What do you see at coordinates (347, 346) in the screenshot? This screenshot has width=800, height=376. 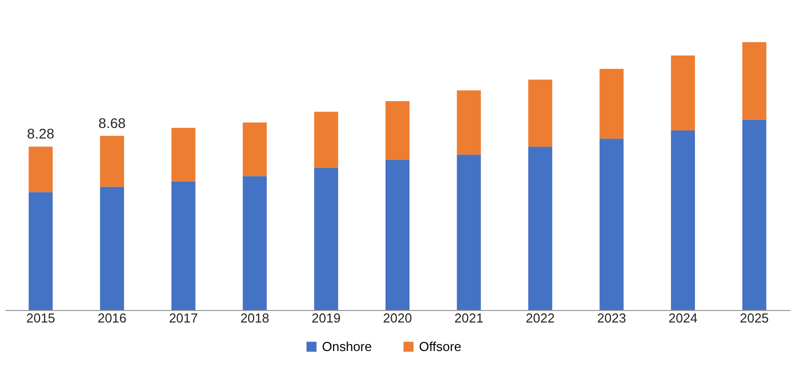 I see `legend-label: Onshore` at bounding box center [347, 346].